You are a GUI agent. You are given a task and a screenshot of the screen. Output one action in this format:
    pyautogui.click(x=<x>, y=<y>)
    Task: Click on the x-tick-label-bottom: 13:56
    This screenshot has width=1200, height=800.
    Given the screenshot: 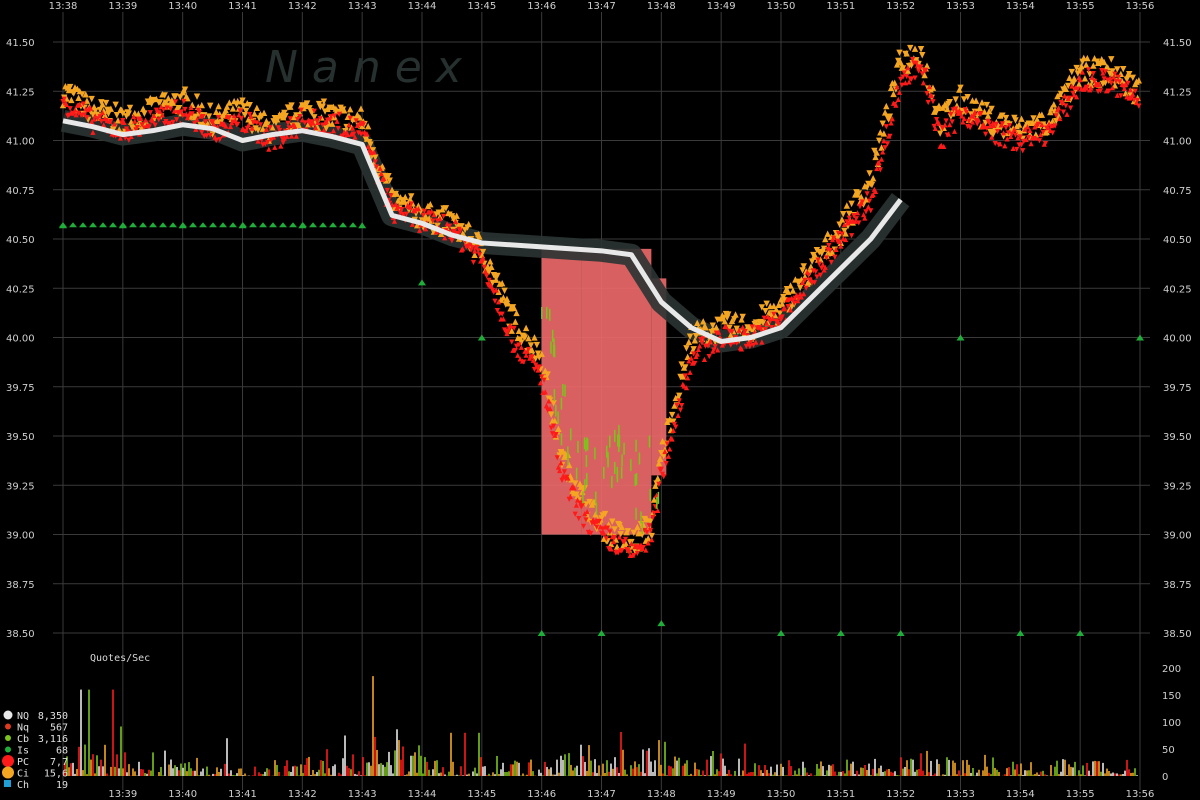 What is the action you would take?
    pyautogui.click(x=1140, y=794)
    